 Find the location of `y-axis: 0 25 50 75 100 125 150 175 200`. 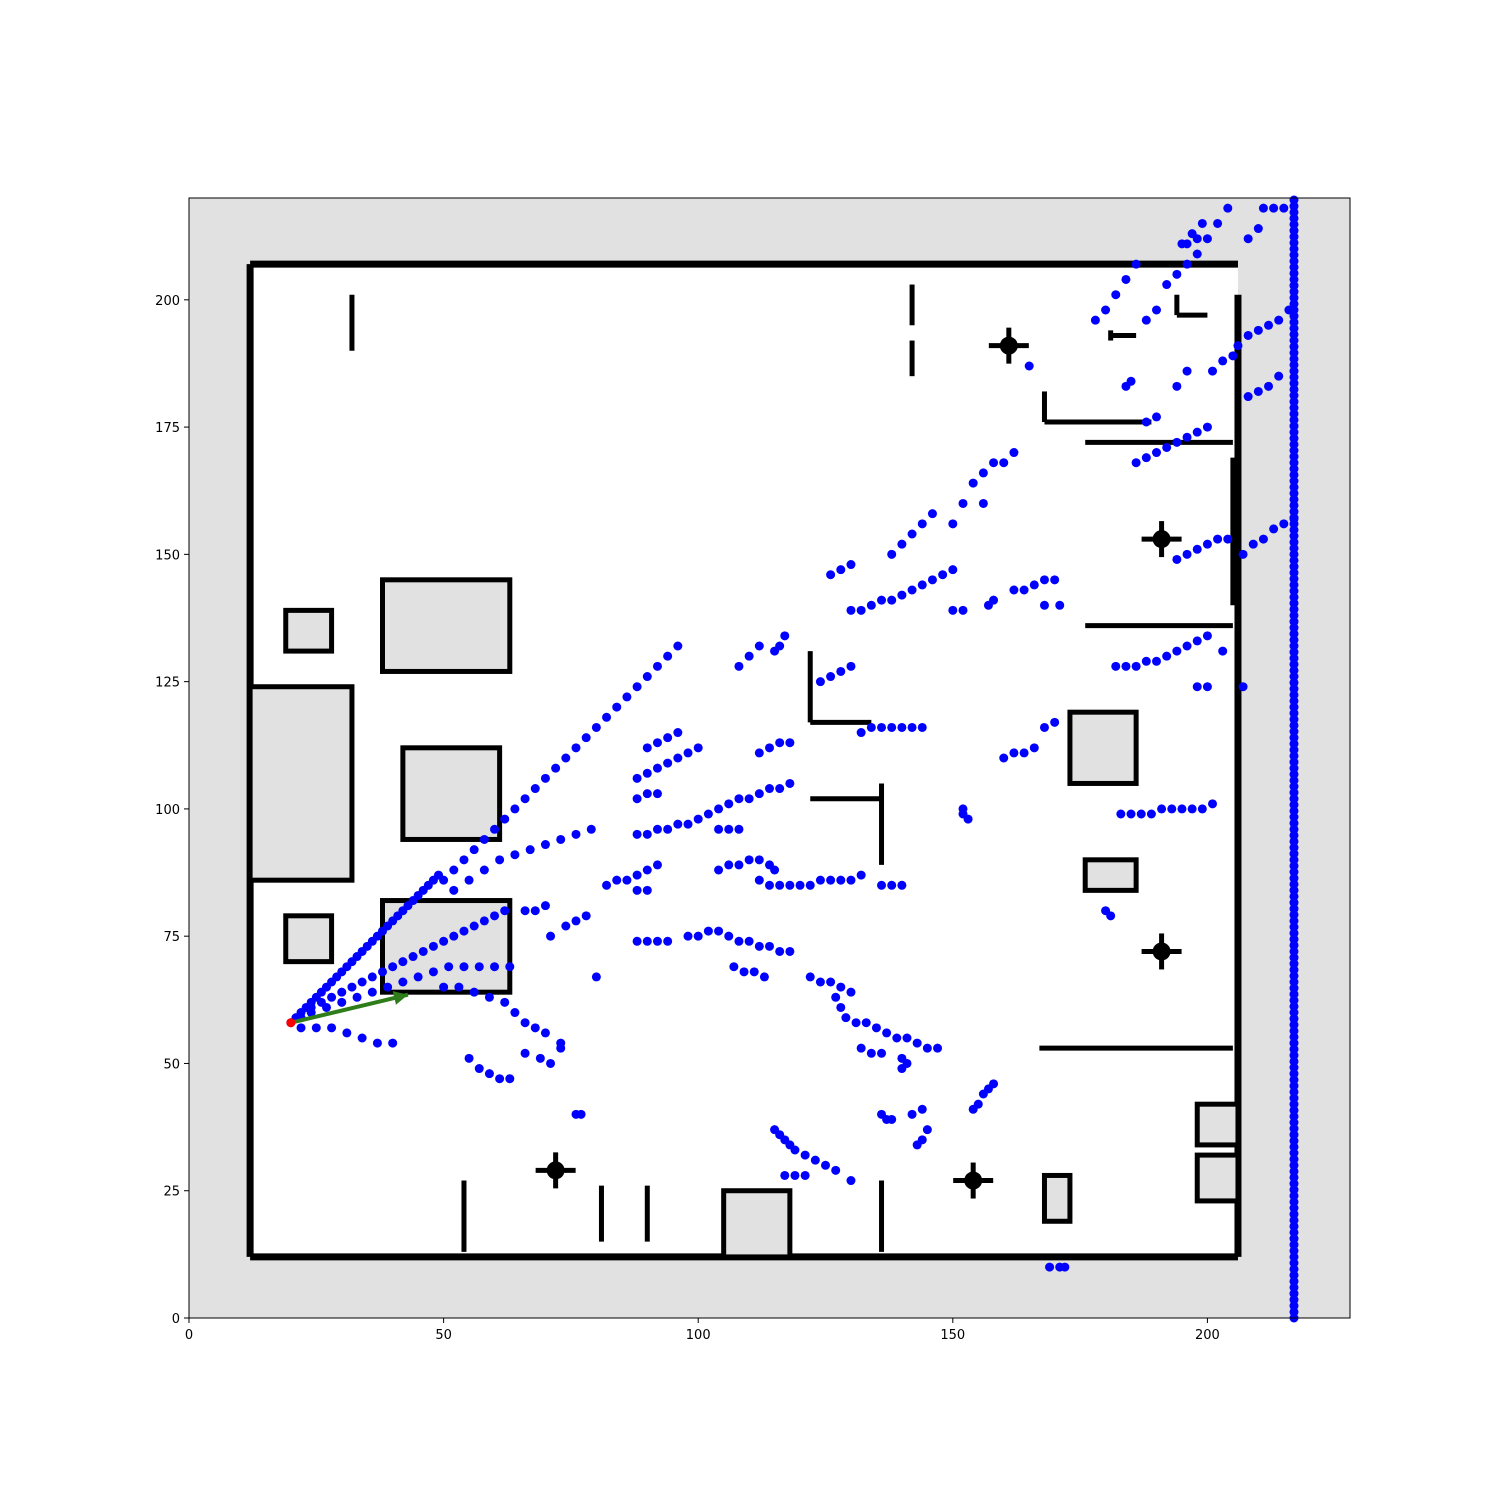

y-axis: 0 25 50 75 100 125 150 175 200 is located at coordinates (172, 810).